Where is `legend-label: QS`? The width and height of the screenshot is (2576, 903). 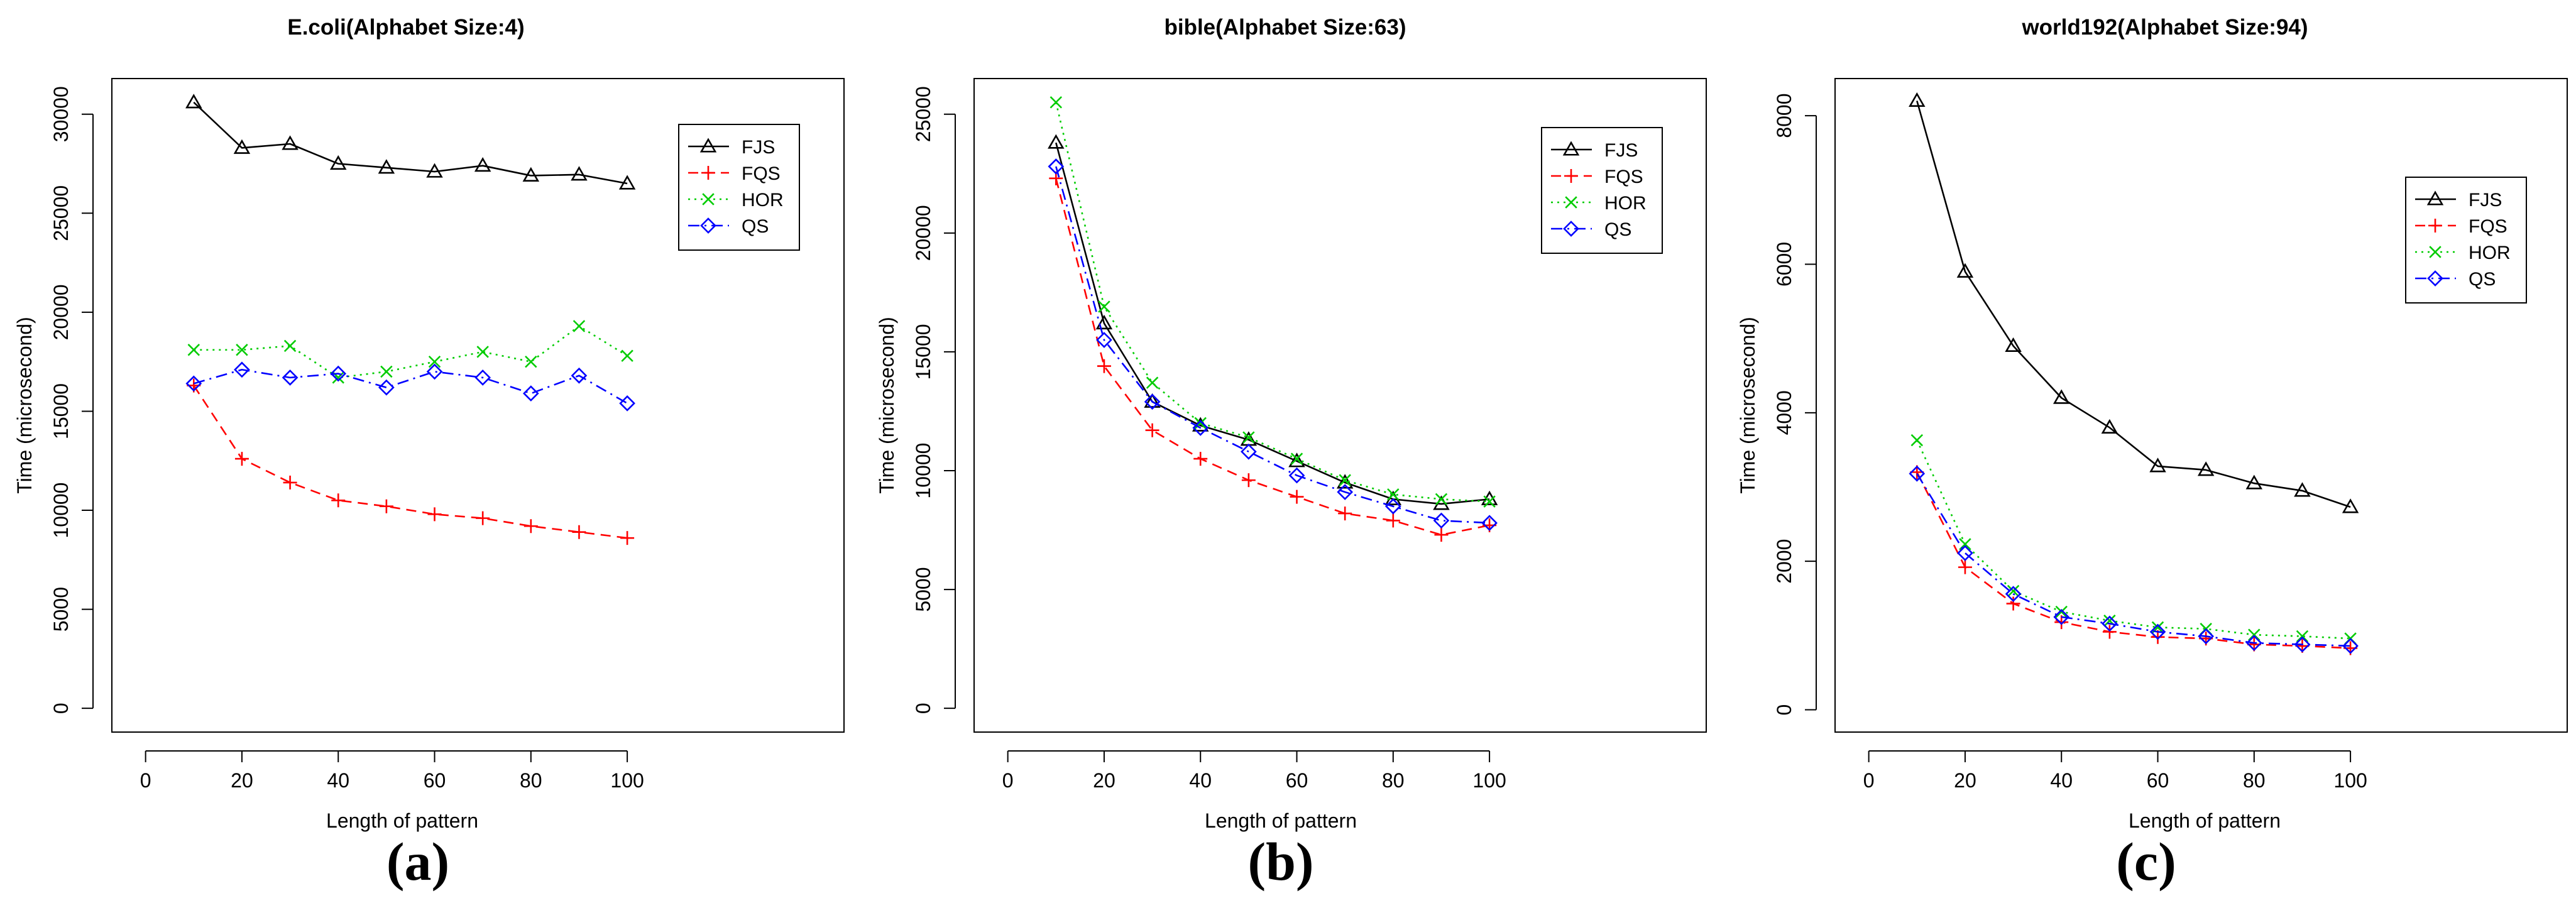 legend-label: QS is located at coordinates (2482, 279).